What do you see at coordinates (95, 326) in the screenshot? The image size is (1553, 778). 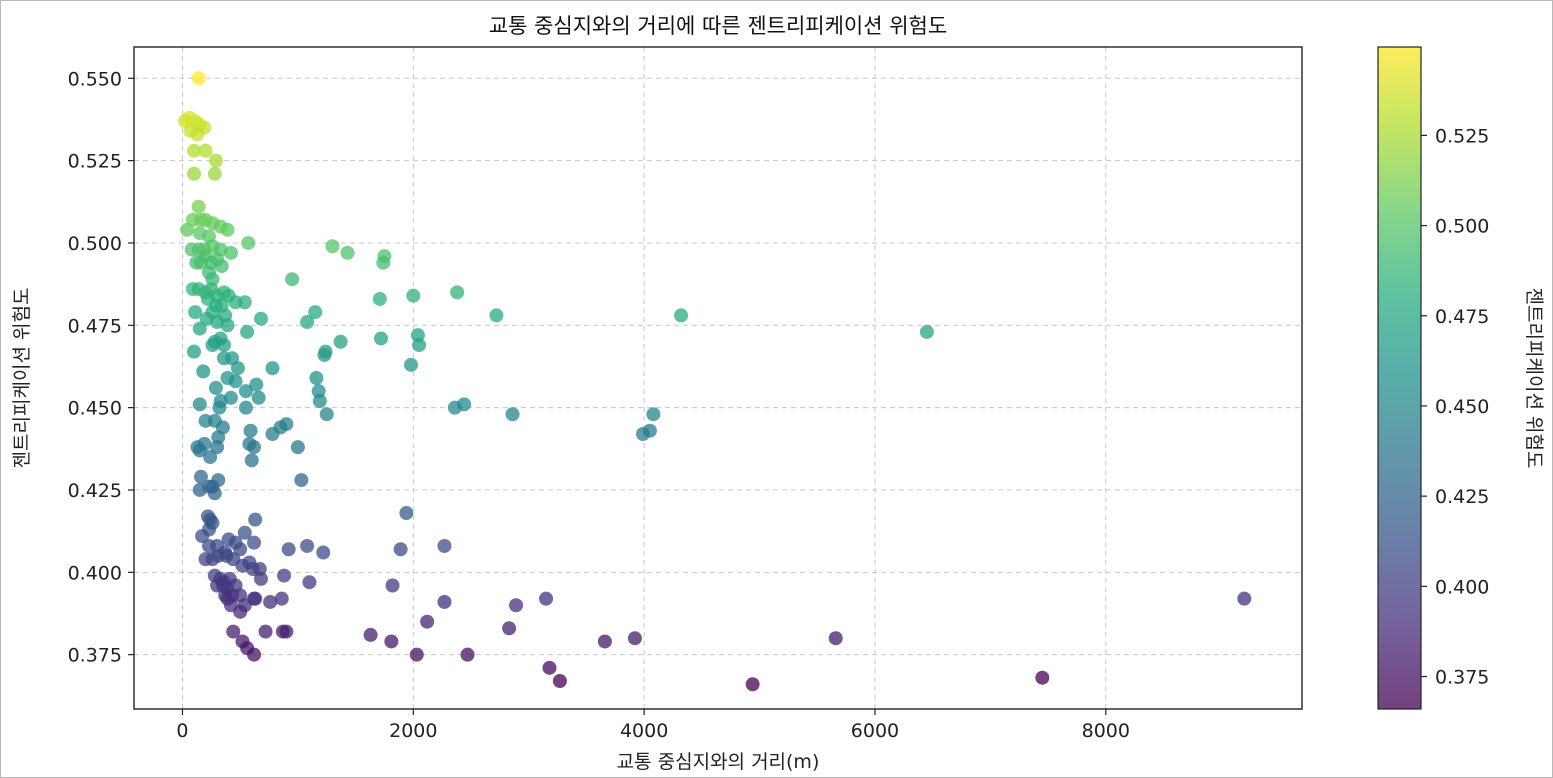 I see `y-tick-label: 0.475` at bounding box center [95, 326].